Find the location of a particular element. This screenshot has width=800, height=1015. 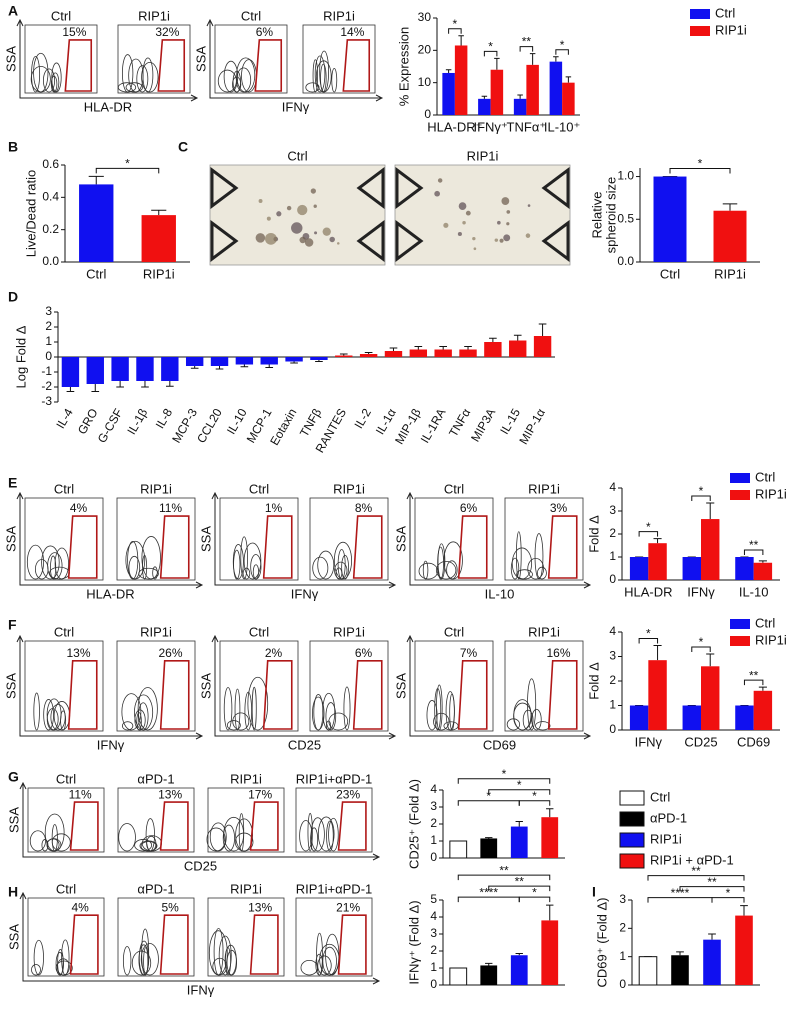

sig-label: ** is located at coordinates (504, 870).